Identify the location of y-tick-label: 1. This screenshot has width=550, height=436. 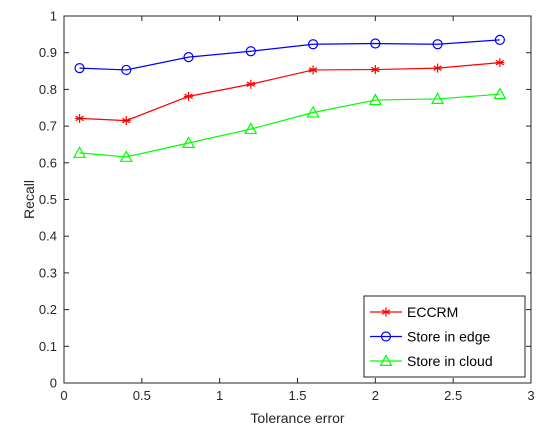
(53, 16).